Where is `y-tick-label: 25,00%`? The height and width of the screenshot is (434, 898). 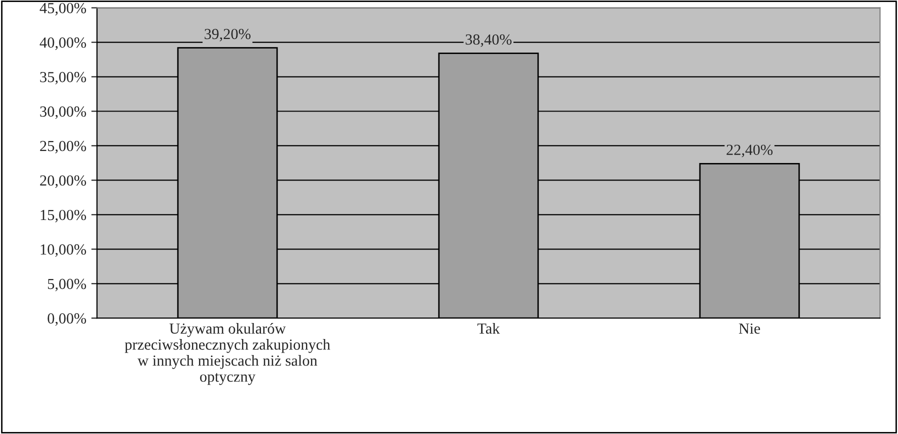
y-tick-label: 25,00% is located at coordinates (63, 147).